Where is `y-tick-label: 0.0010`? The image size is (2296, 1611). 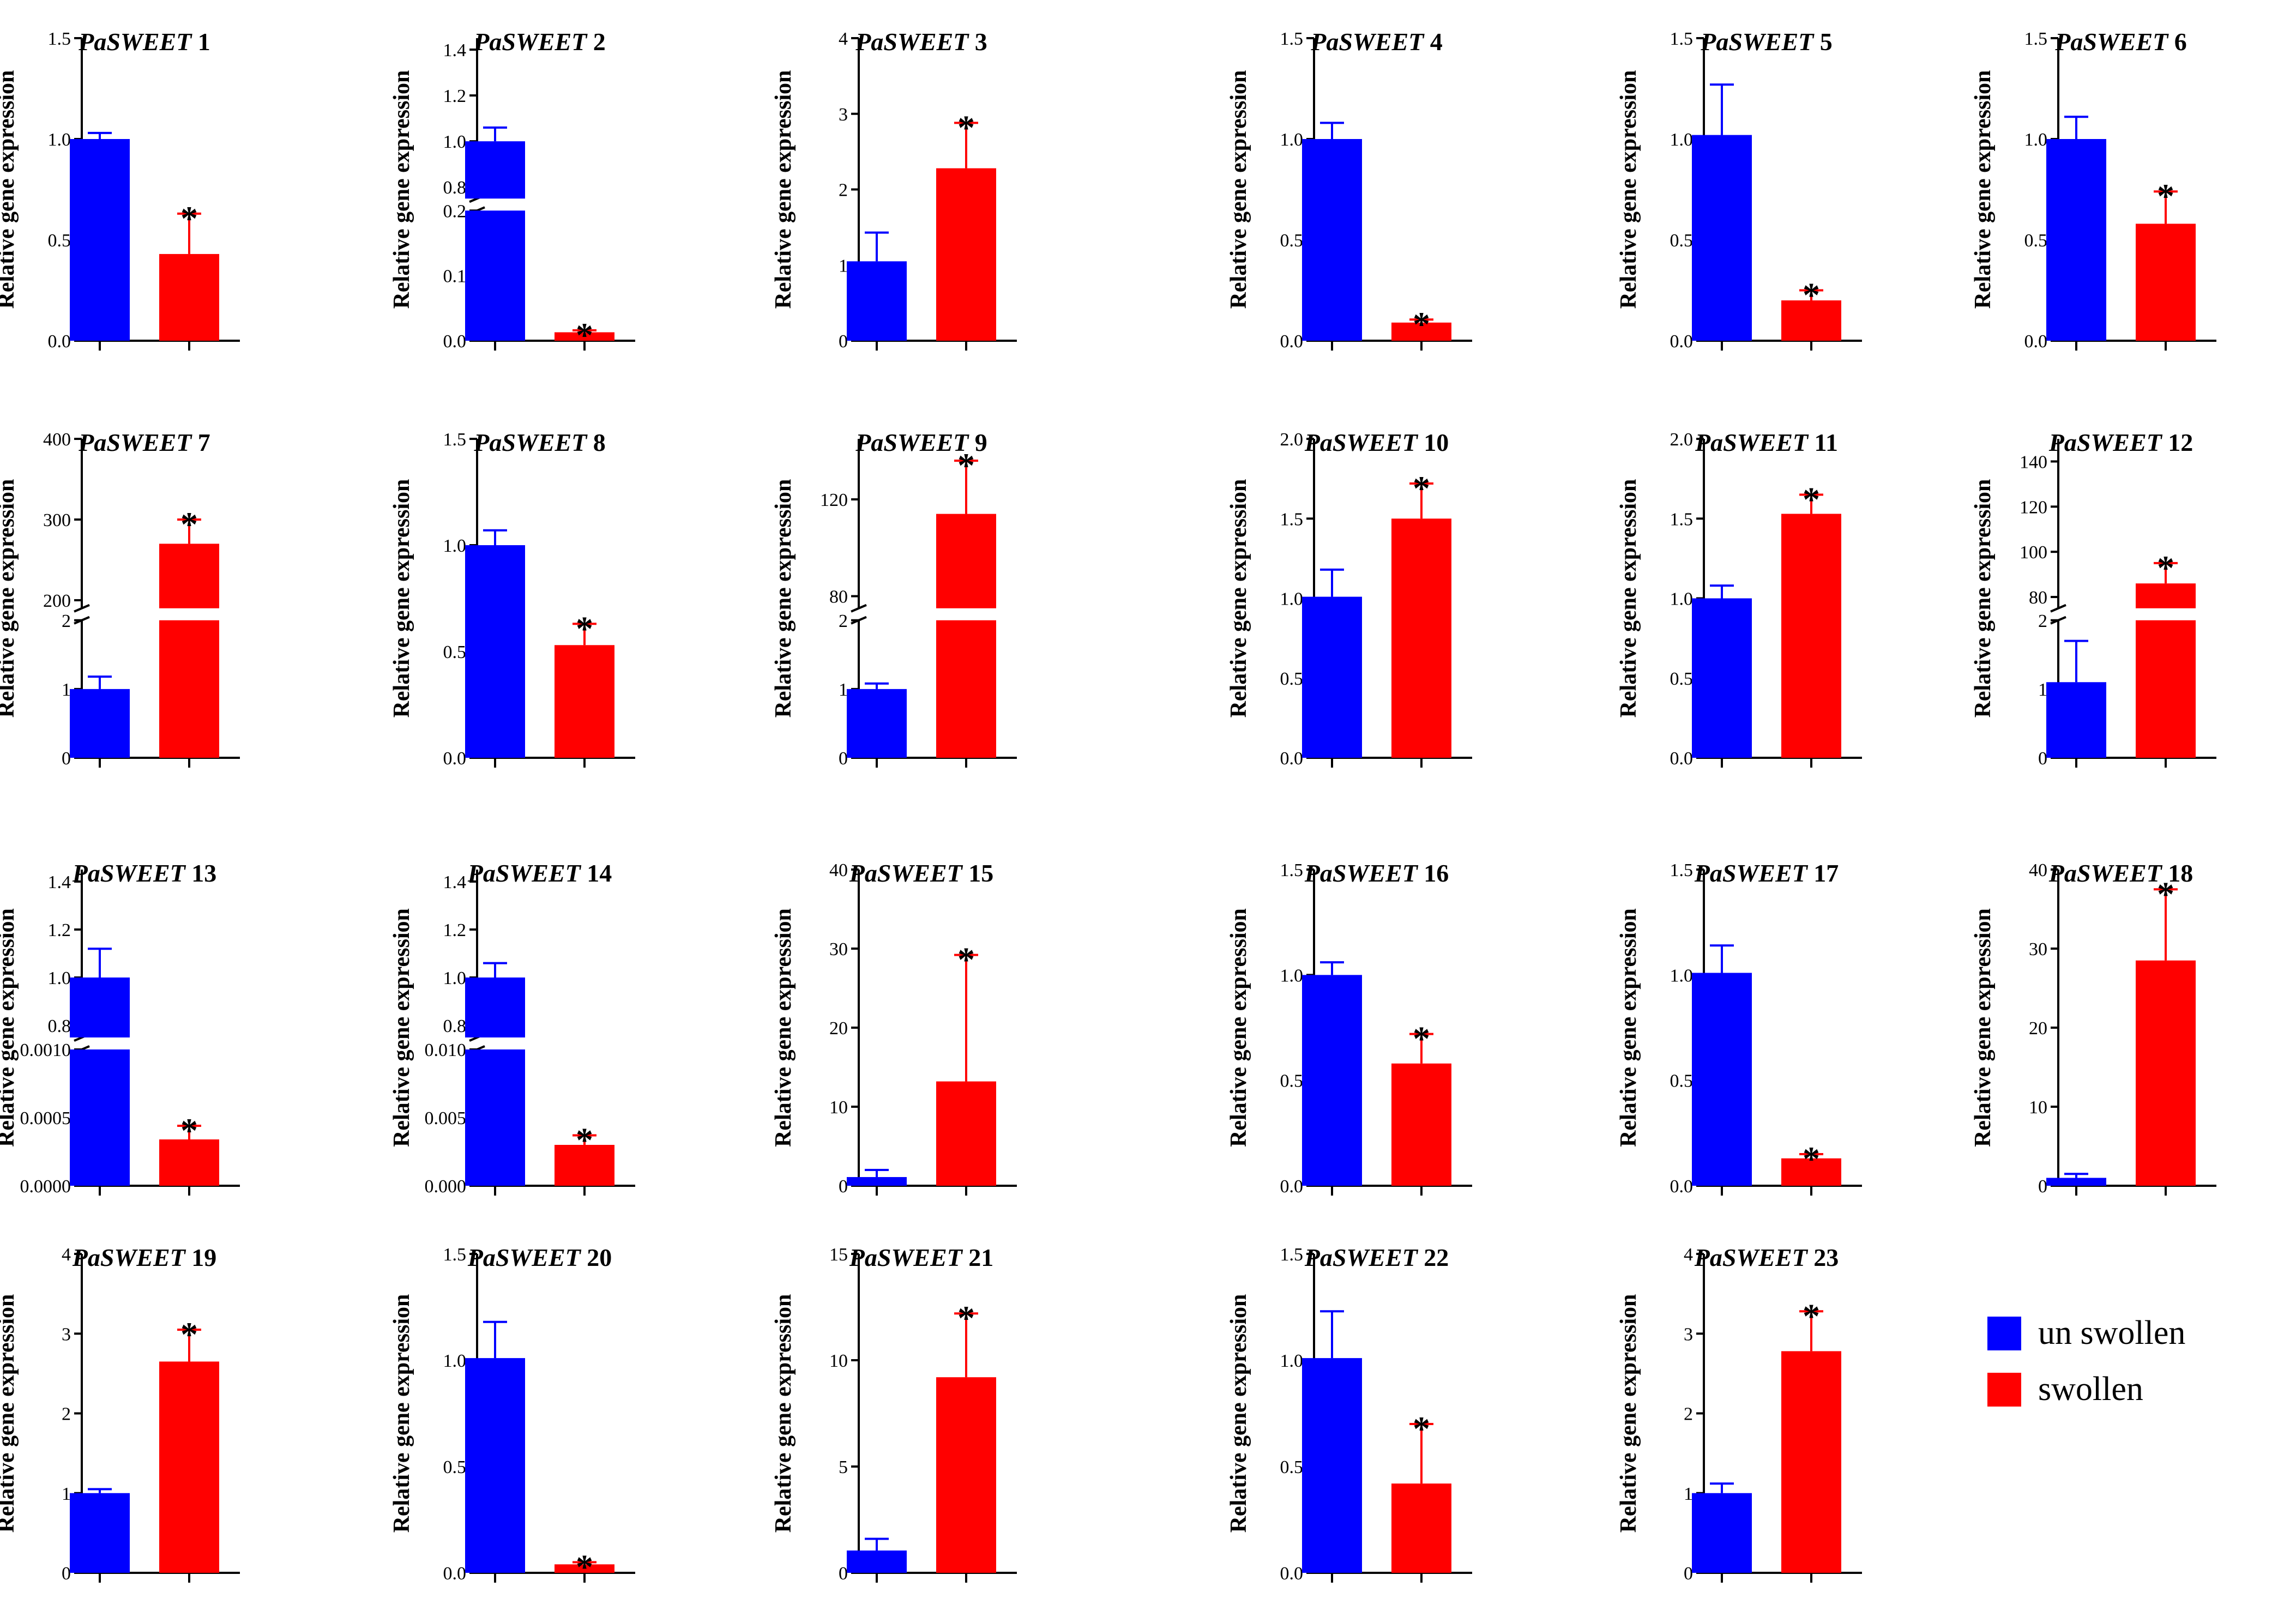
y-tick-label: 0.0010 is located at coordinates (46, 1050).